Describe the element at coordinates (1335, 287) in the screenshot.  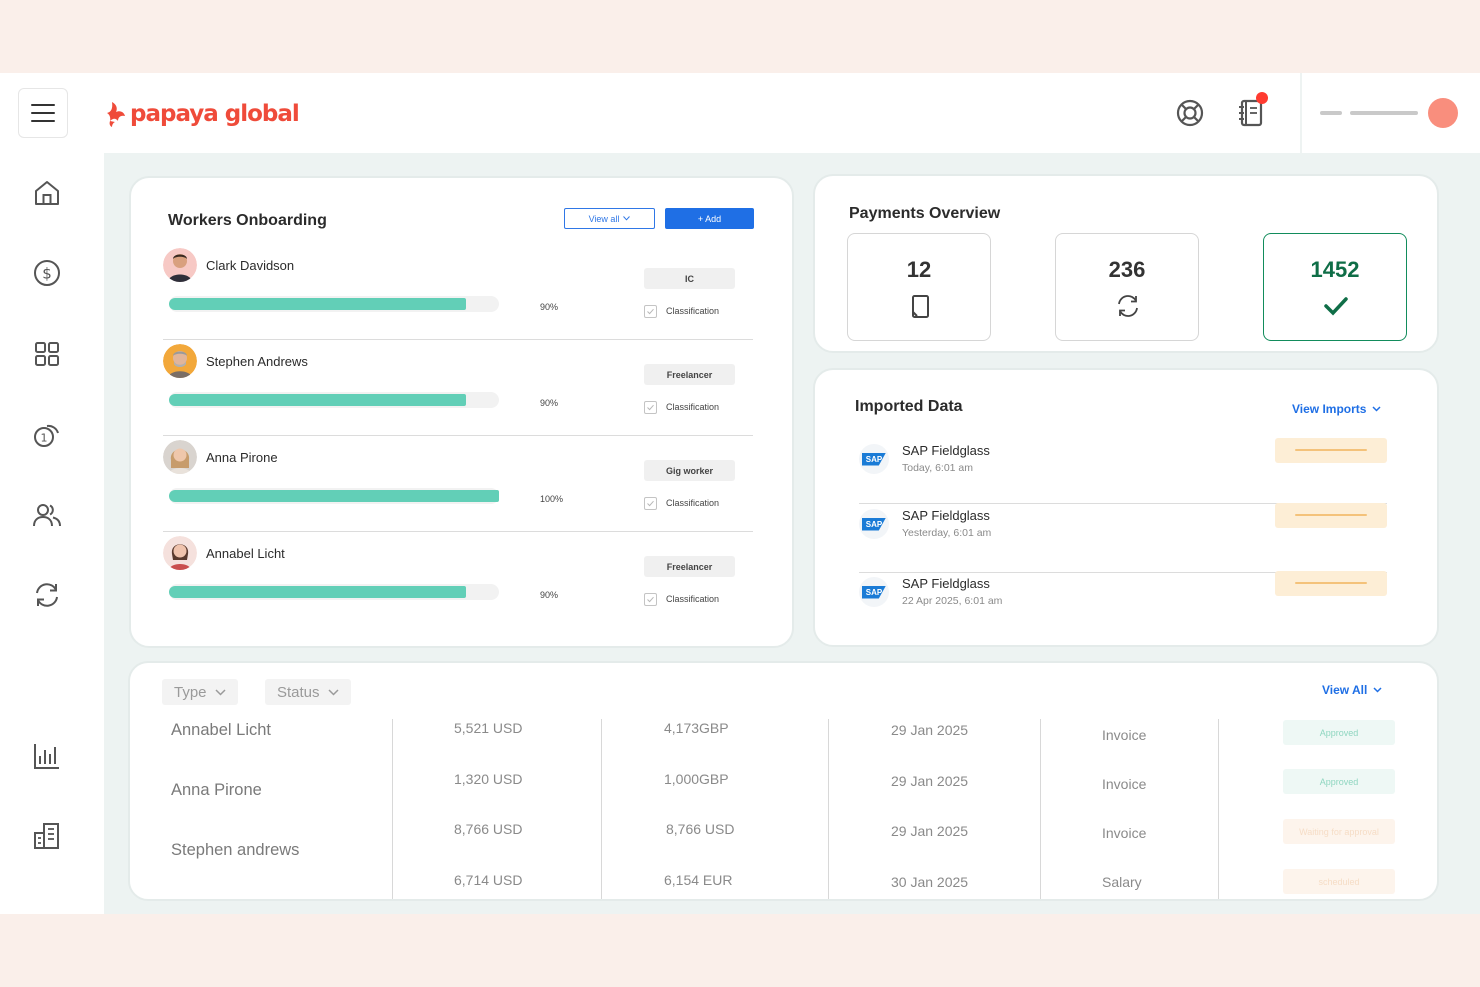
I see `stat-box-completed: 1452` at that location.